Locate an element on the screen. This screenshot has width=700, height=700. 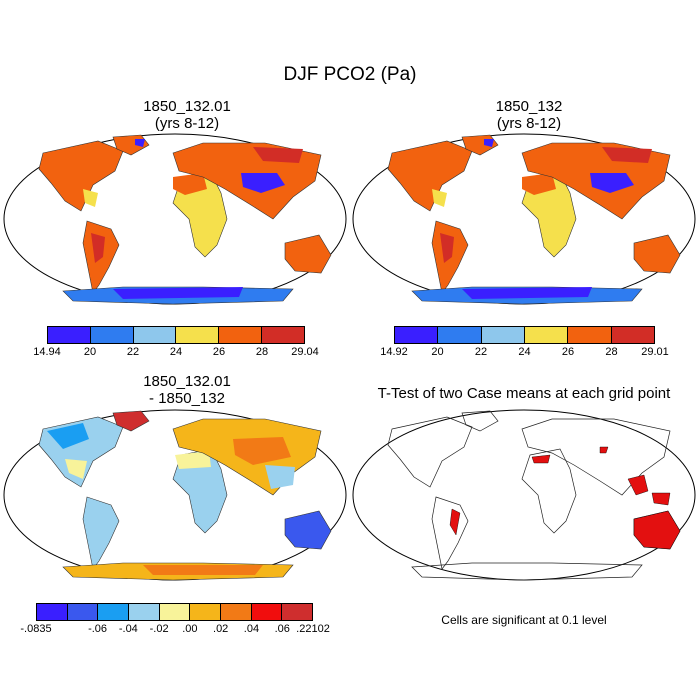
panel1-landmasses is located at coordinates (185, 219).